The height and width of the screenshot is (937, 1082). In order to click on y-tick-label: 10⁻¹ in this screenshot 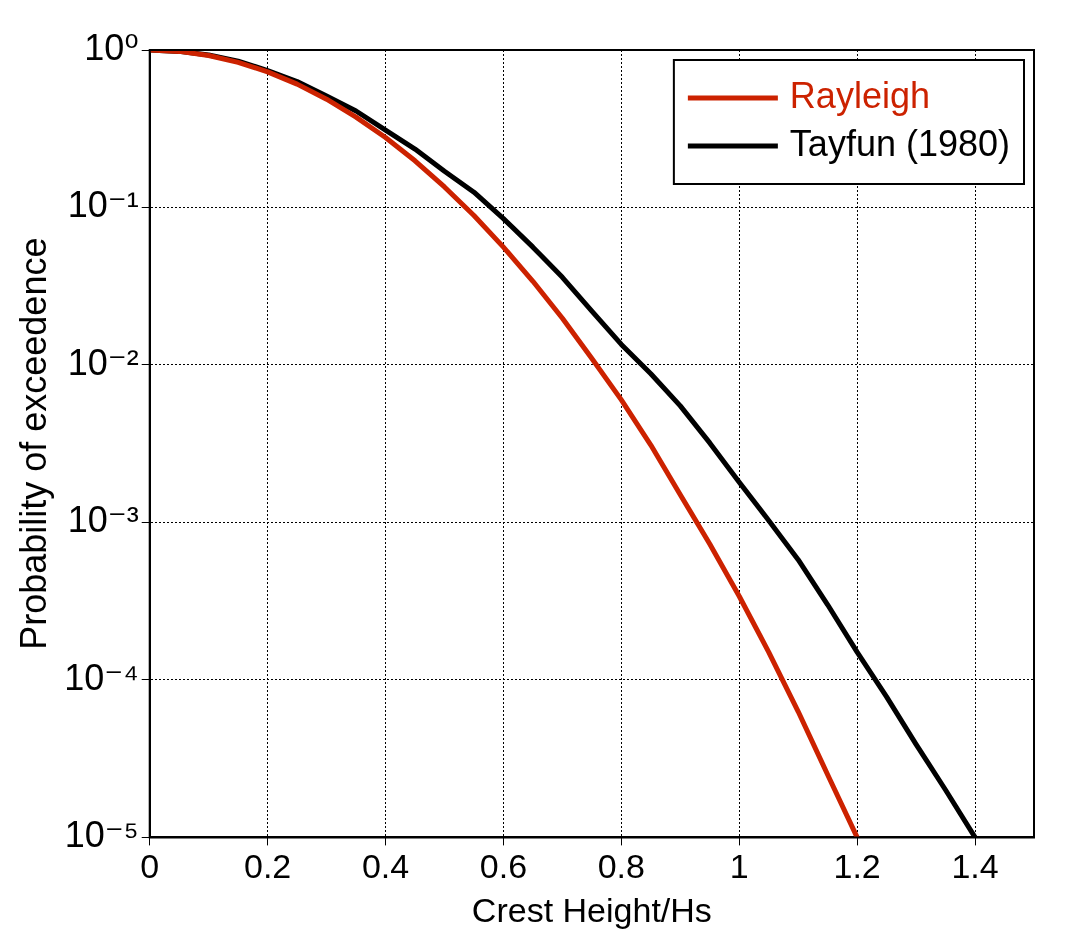, I will do `click(103, 205)`.